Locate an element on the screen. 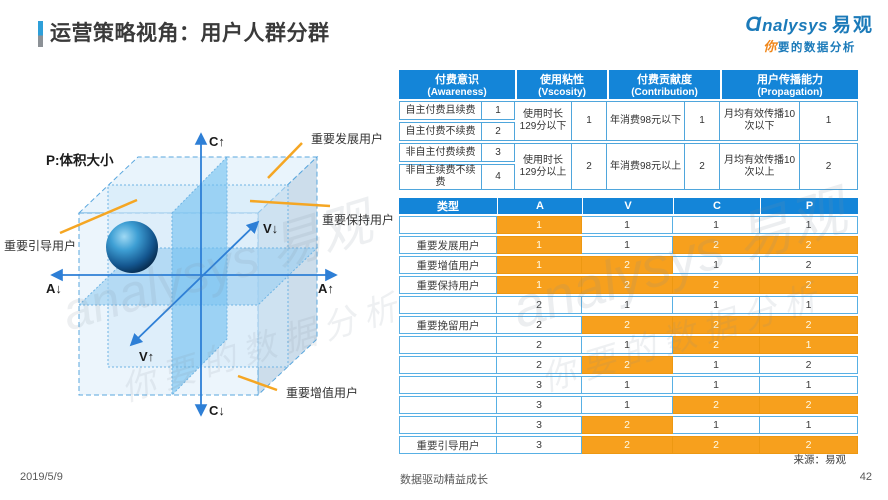 The width and height of the screenshot is (888, 500). seg-row-label: 重要发展用户 is located at coordinates (448, 245).